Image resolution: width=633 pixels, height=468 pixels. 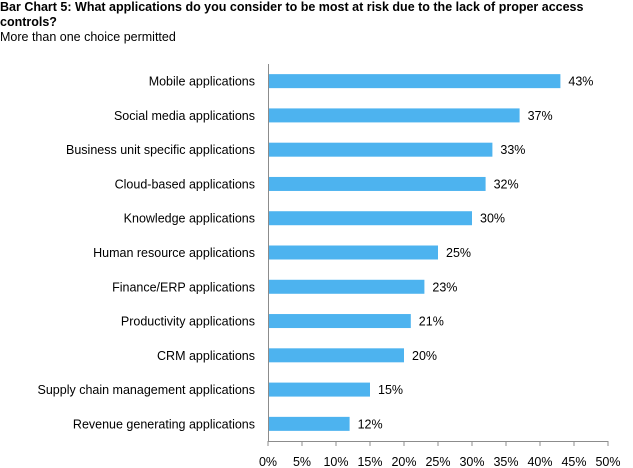 I want to click on data-label: 25%, so click(x=458, y=253).